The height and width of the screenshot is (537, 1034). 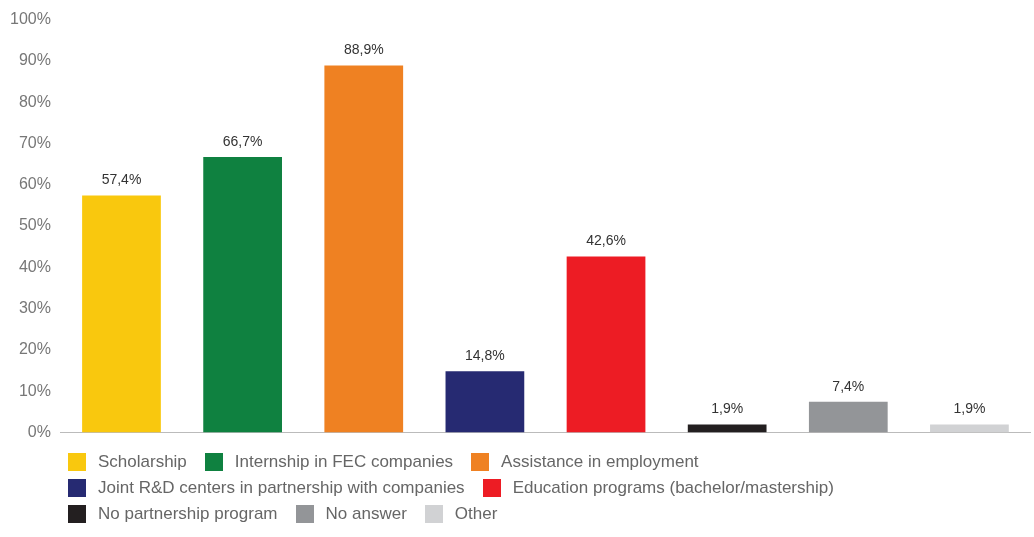 What do you see at coordinates (34, 390) in the screenshot?
I see `y-tick-label: 10%` at bounding box center [34, 390].